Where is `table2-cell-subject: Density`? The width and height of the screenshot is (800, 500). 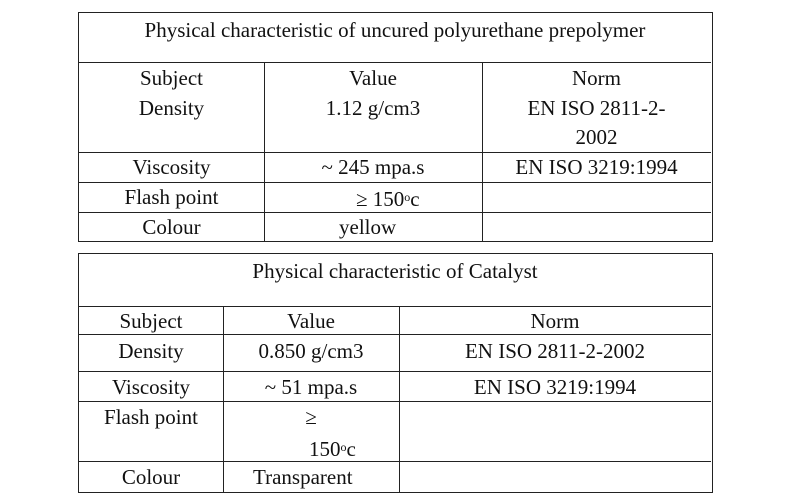
table2-cell-subject: Density is located at coordinates (151, 351).